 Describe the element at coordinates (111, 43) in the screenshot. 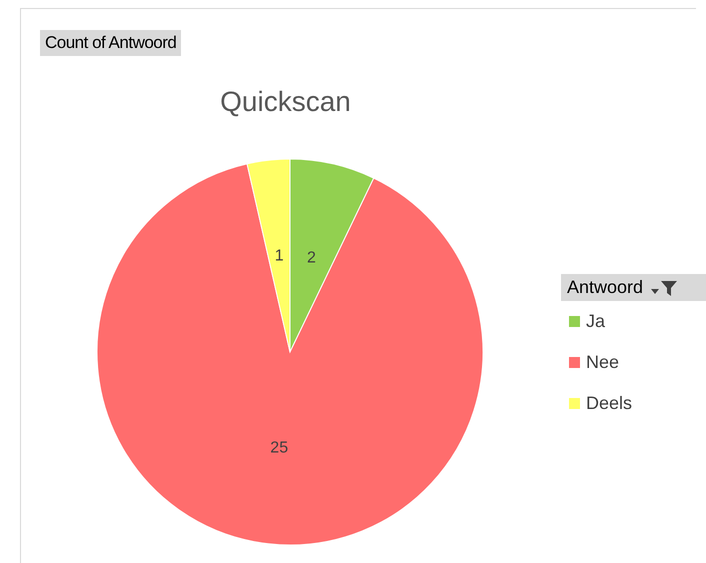

I see `text: Count of Antwoord` at that location.